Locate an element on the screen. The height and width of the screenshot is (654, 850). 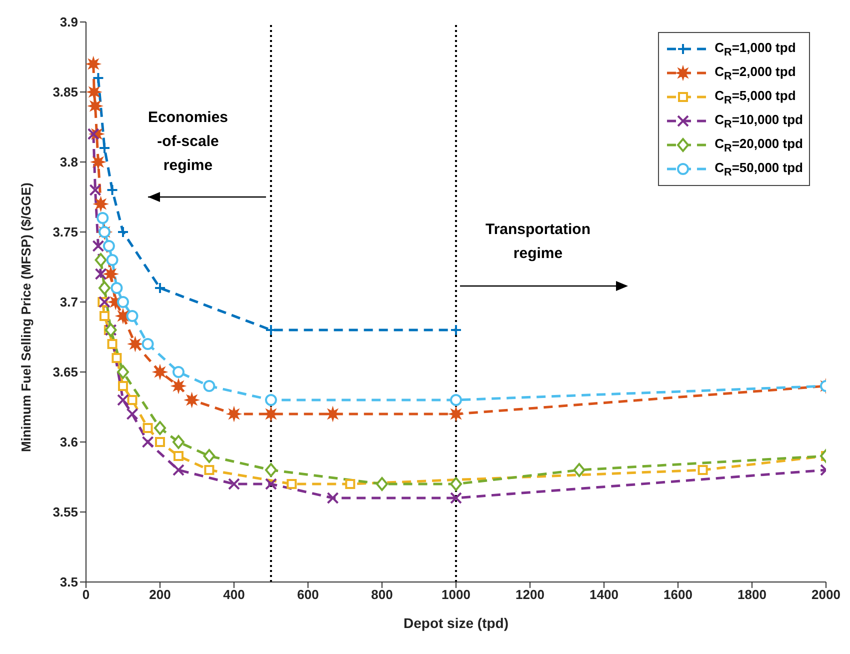
legend-label: C$_{R}$=20,000 tpd is located at coordinates (758, 145).